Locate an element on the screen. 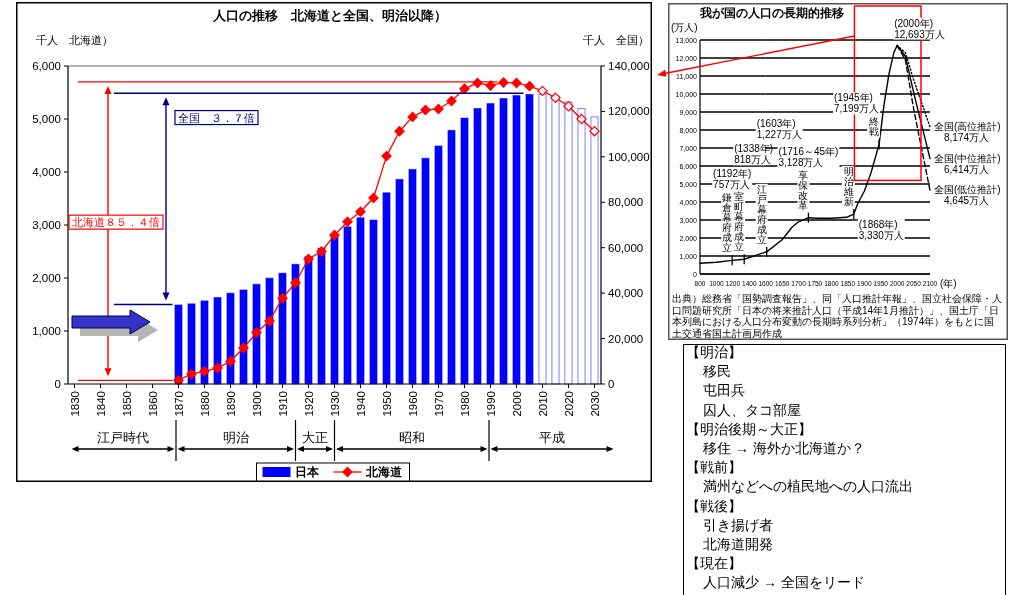  annotation: (1868年) 3,330万人 is located at coordinates (881, 230).